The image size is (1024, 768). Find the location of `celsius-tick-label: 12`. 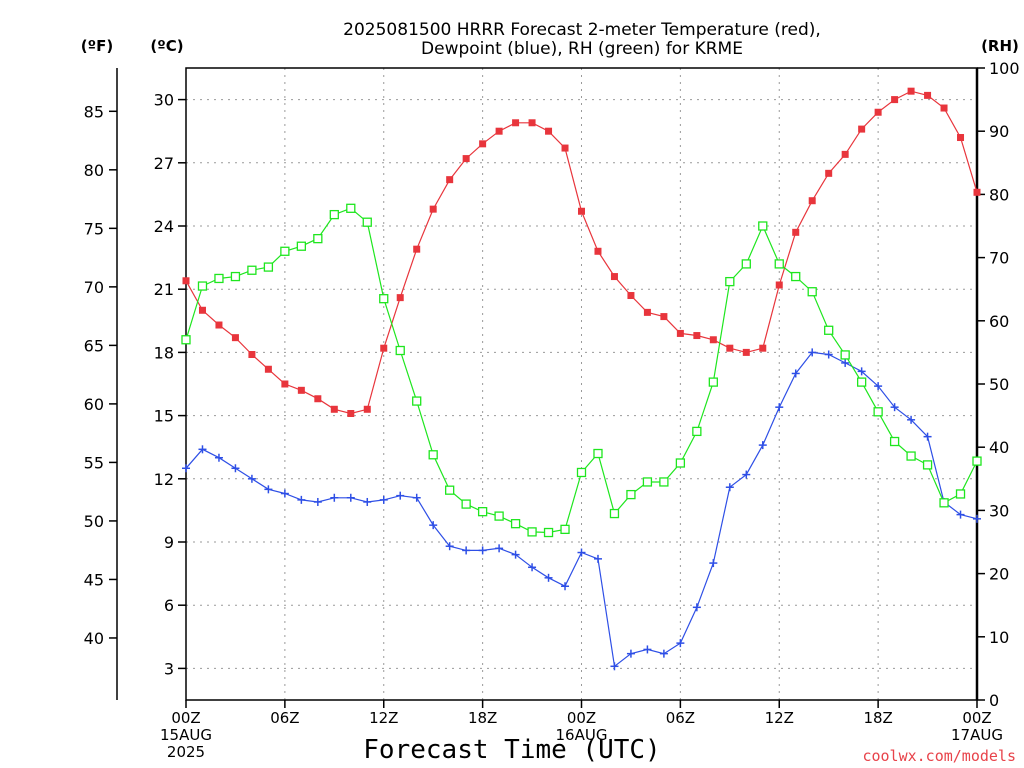

celsius-tick-label: 12 is located at coordinates (164, 479).